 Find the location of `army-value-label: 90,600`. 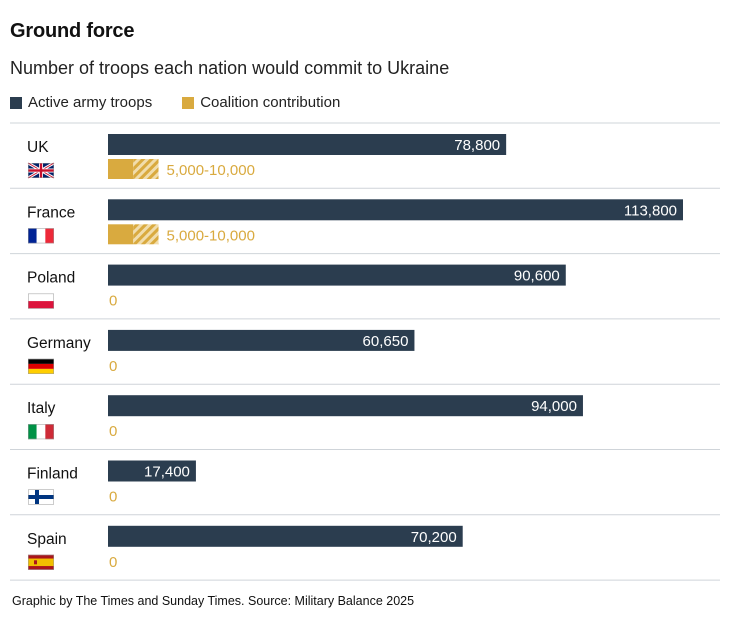

army-value-label: 90,600 is located at coordinates (537, 276).